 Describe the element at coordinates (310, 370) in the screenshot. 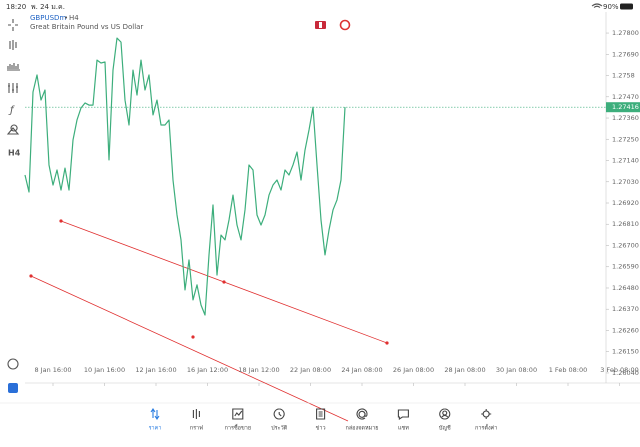

I see `x-tick-label: 22 Jan 08:00` at that location.